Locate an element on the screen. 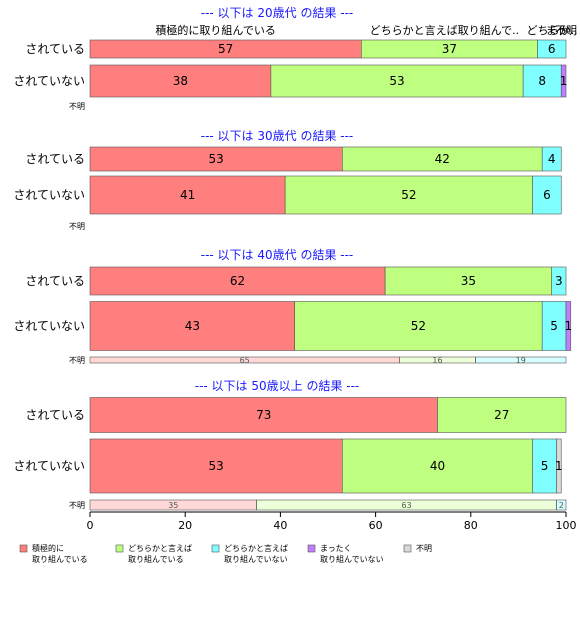 The width and height of the screenshot is (580, 636). panel-title: --- 以下は 30歳代 の結果 --- is located at coordinates (277, 136).